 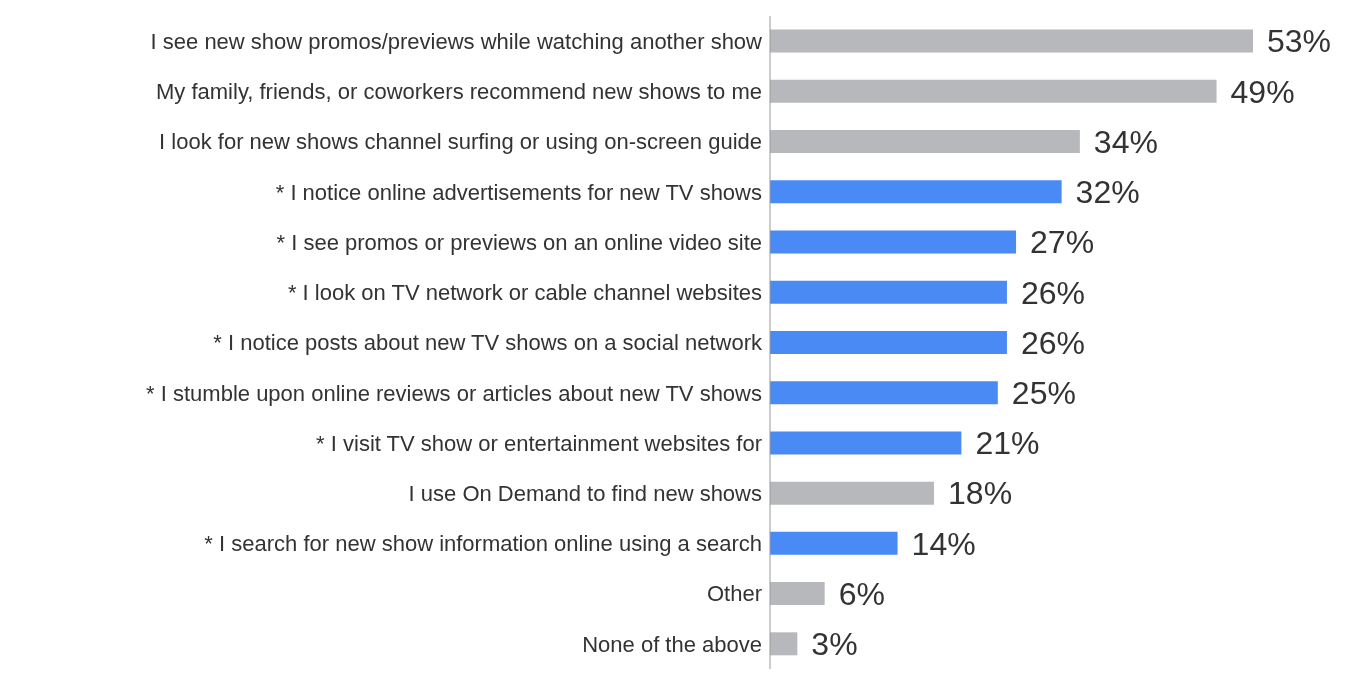 What do you see at coordinates (585, 493) in the screenshot?
I see `y-tick-label: I use On Demand to find new shows` at bounding box center [585, 493].